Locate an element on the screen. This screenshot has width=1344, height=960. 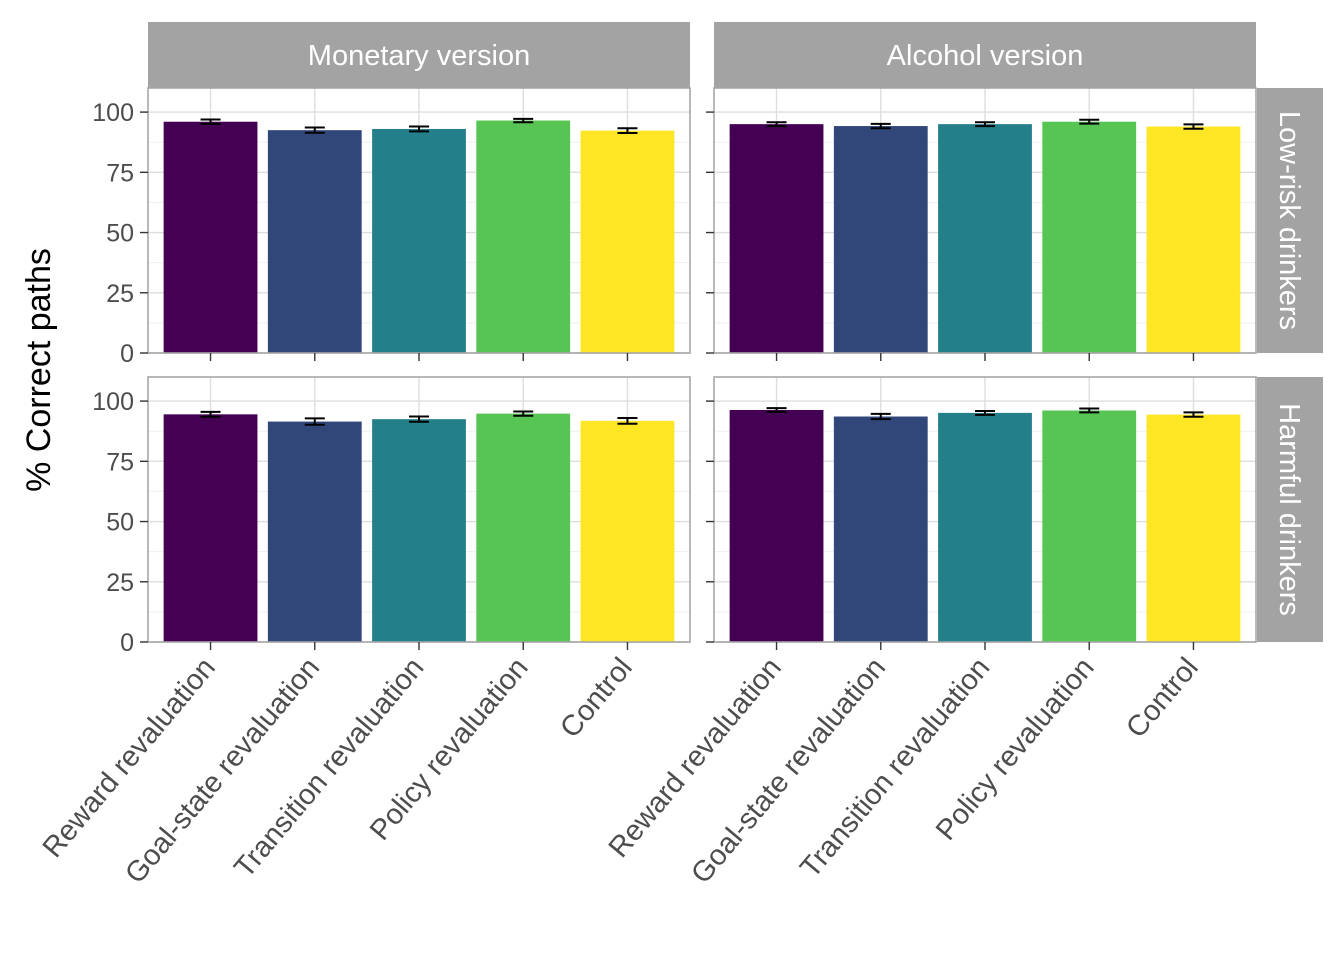
row-strip-label: Low-risk drinkers is located at coordinates (1289, 220).